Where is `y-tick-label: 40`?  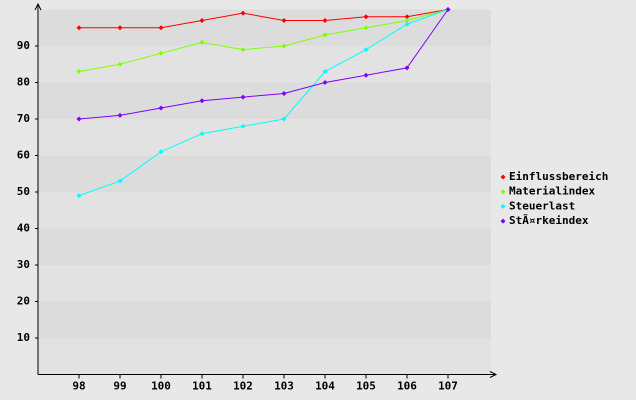
y-tick-label: 40 is located at coordinates (23, 228).